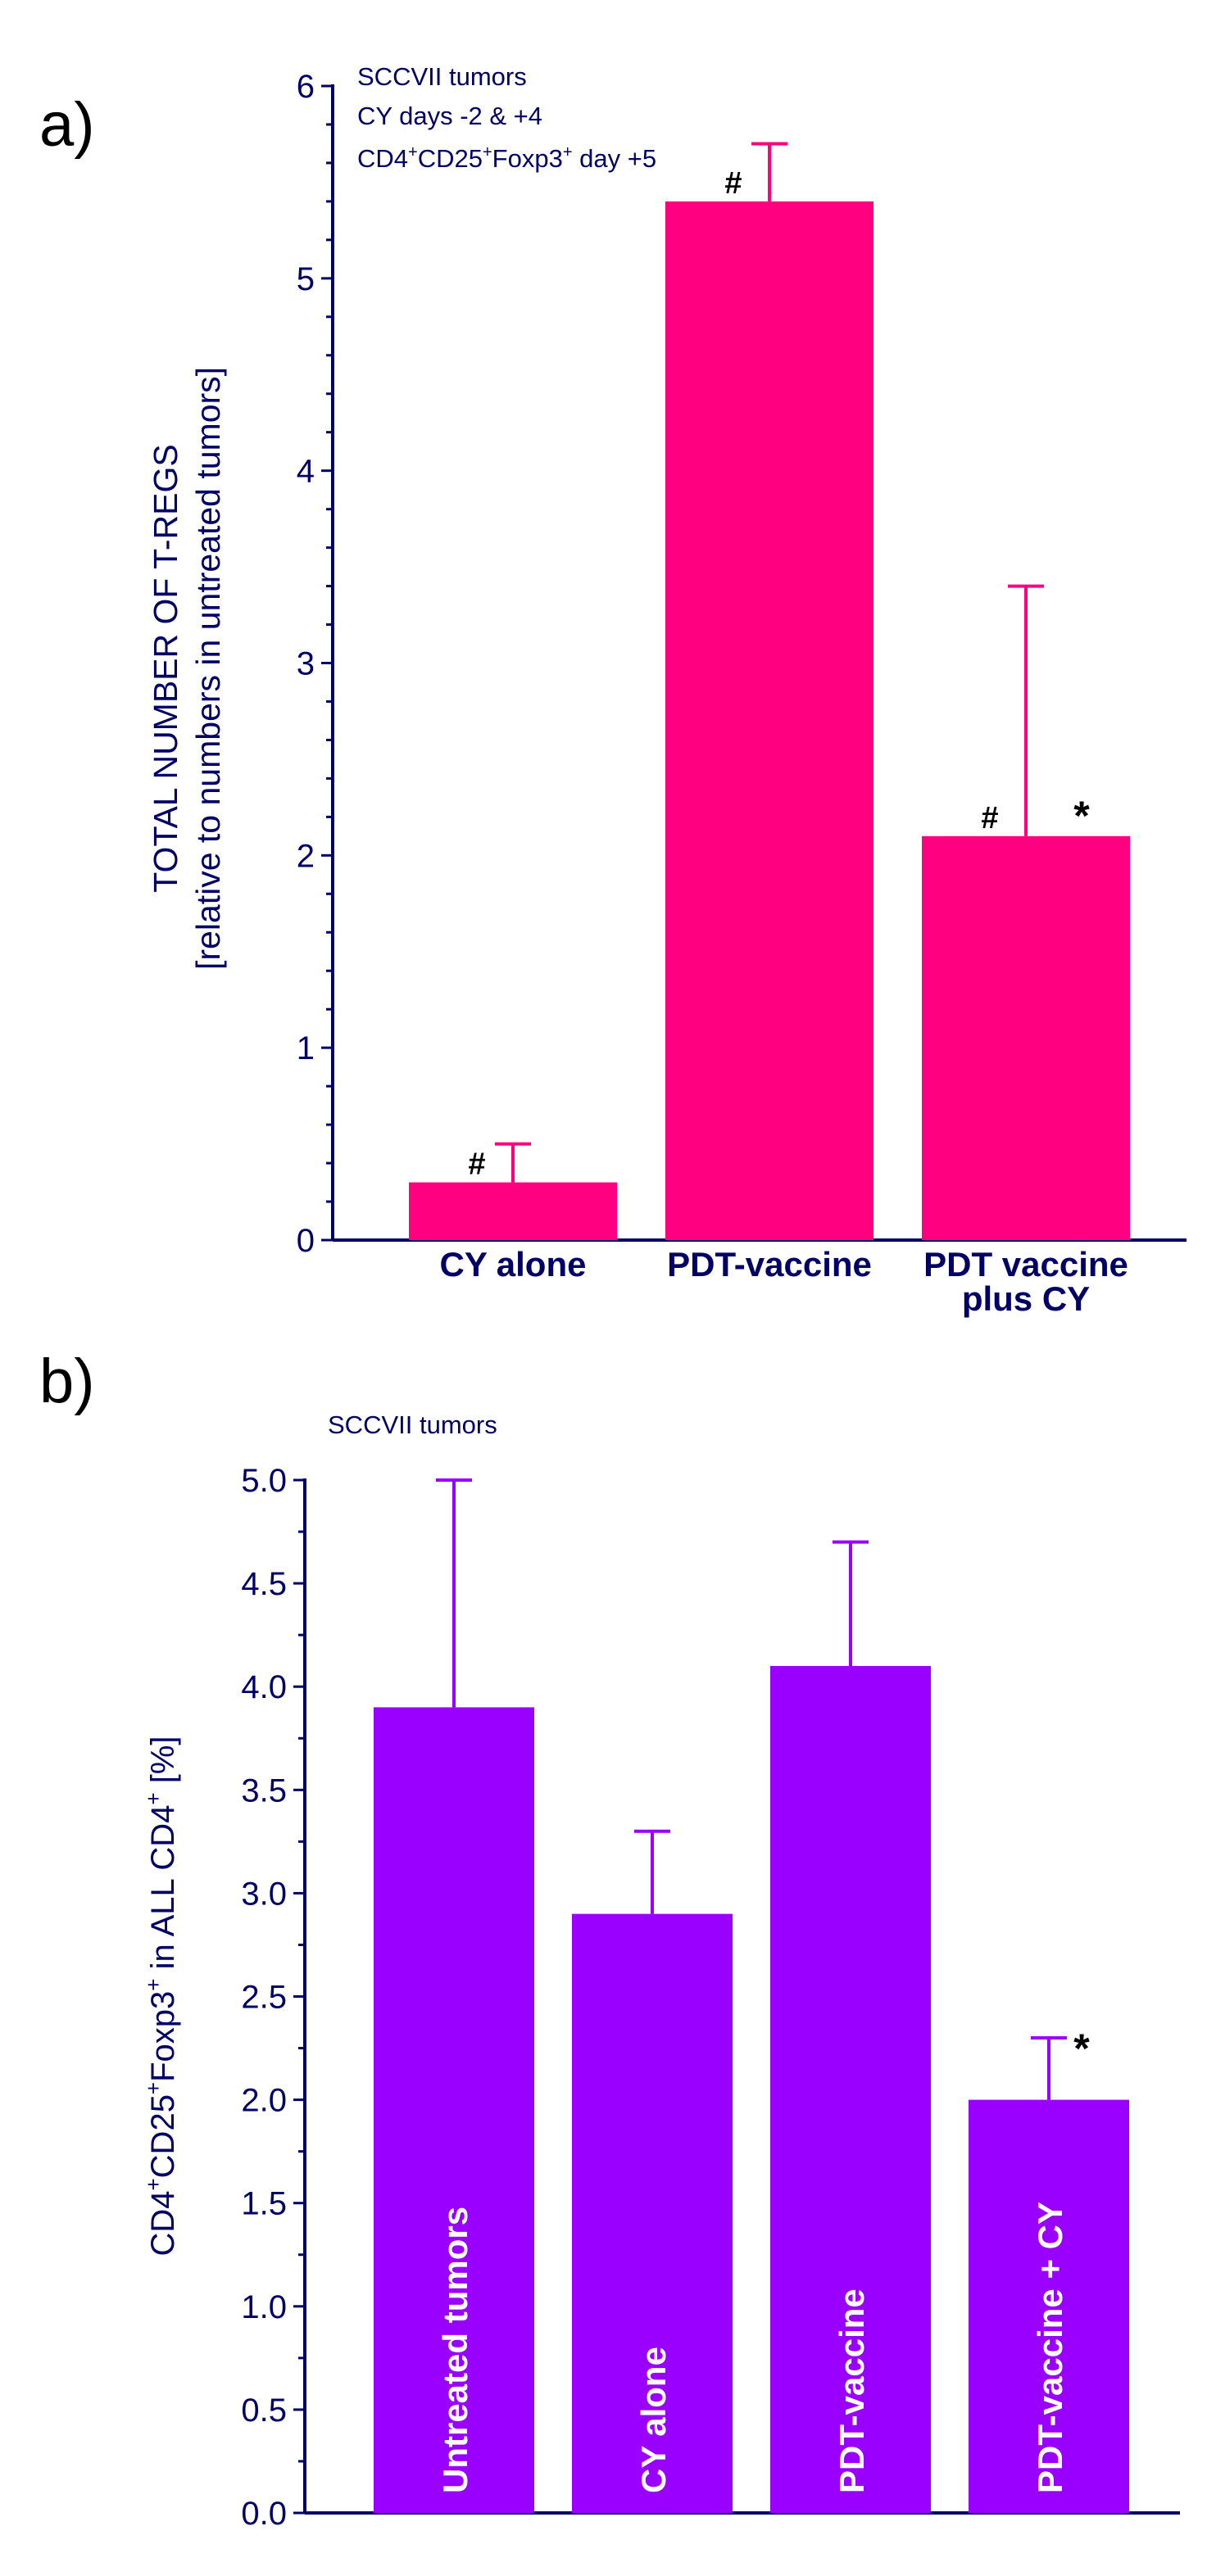 This screenshot has width=1207, height=2576. Describe the element at coordinates (264, 1481) in the screenshot. I see `y-tick-label: 5.0` at that location.